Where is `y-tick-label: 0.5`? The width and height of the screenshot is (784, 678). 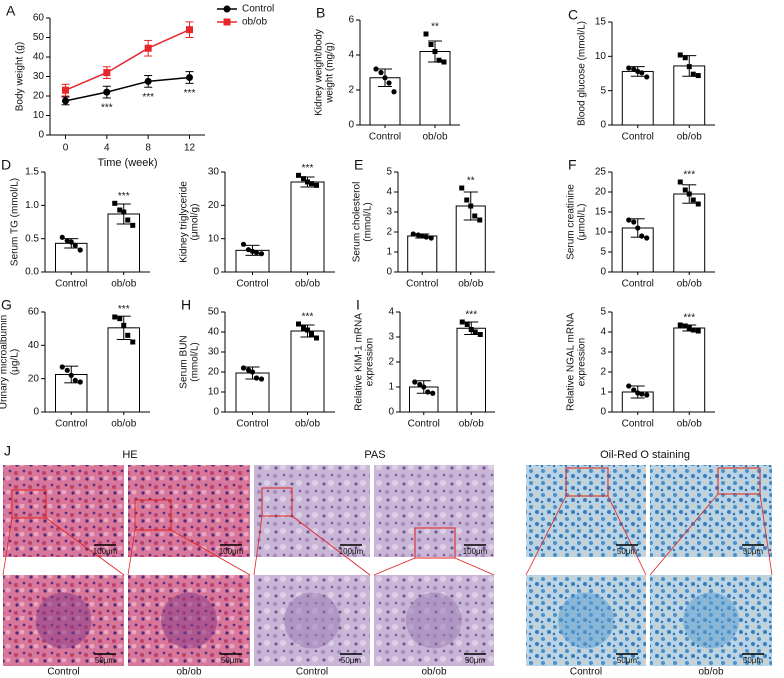
y-tick-label: 0.5 is located at coordinates (32, 238).